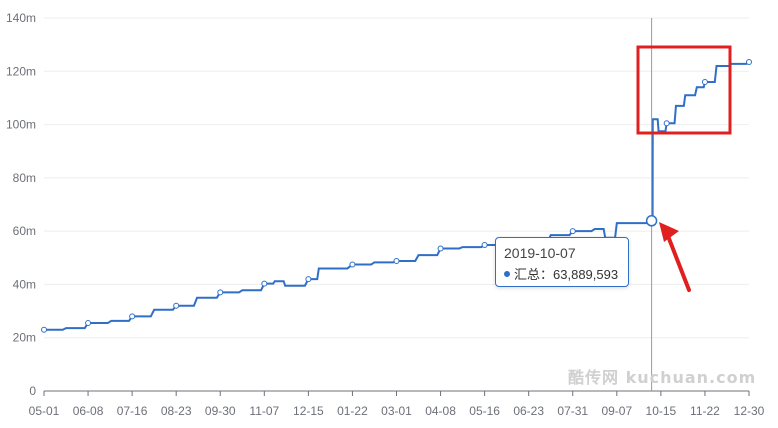  What do you see at coordinates (484, 411) in the screenshot?
I see `x-tick-label: 05-16` at bounding box center [484, 411].